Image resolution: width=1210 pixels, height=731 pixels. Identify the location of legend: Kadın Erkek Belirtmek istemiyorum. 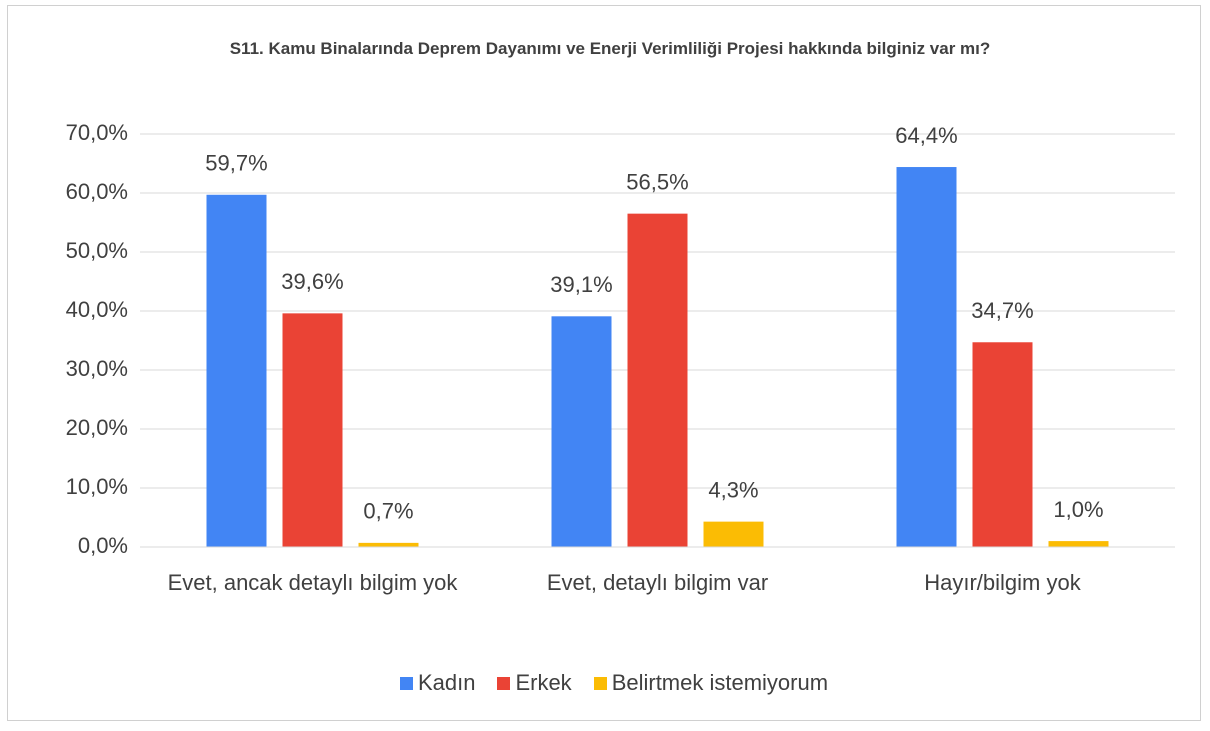
(605, 683).